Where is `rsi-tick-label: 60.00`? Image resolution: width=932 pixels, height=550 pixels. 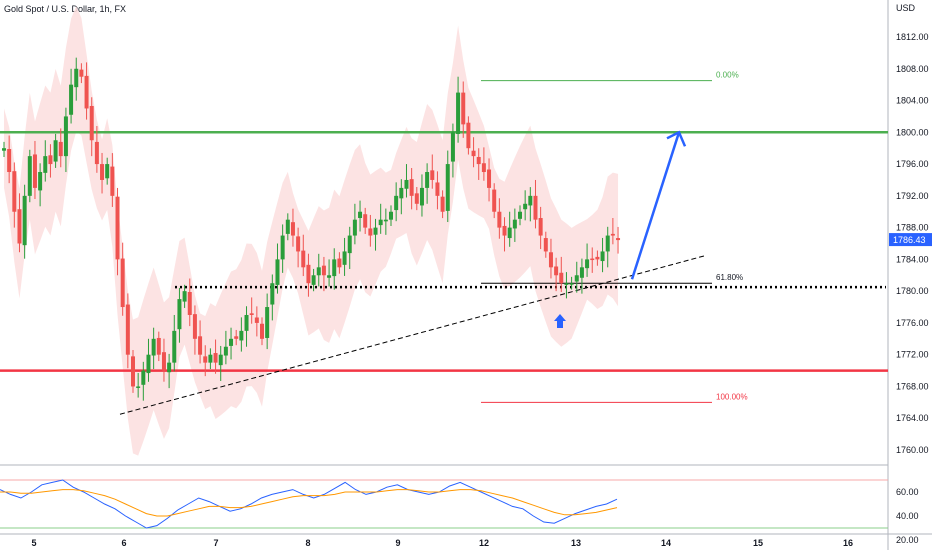 rsi-tick-label: 60.00 is located at coordinates (907, 492).